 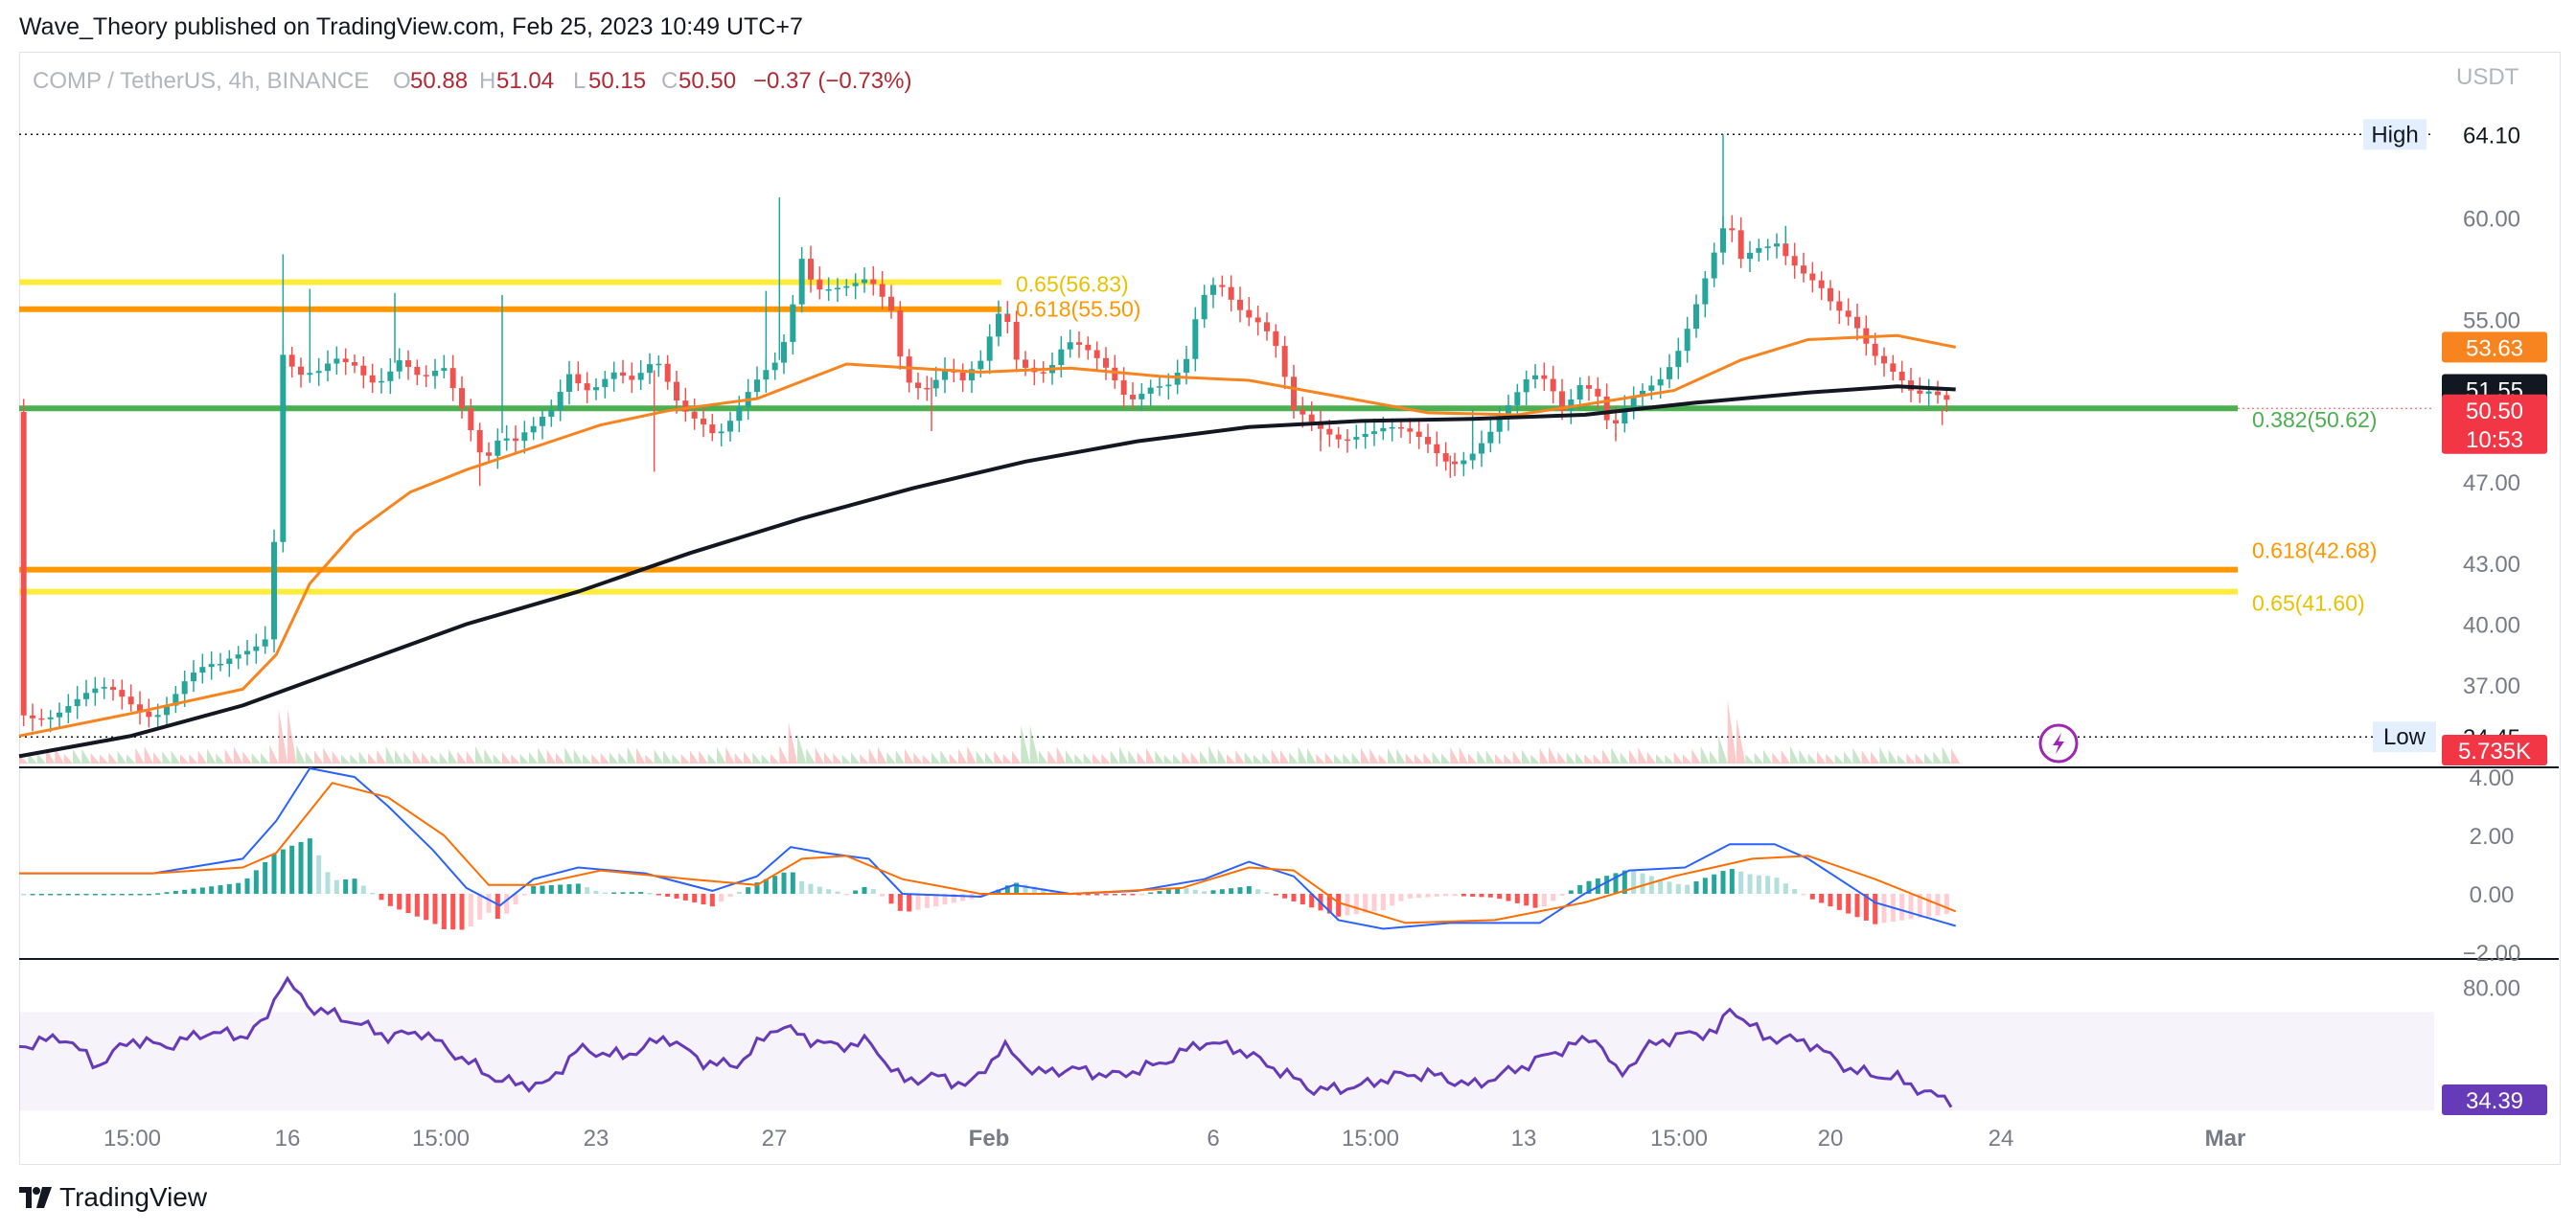 What do you see at coordinates (288, 1139) in the screenshot?
I see `time-tick-label: 16` at bounding box center [288, 1139].